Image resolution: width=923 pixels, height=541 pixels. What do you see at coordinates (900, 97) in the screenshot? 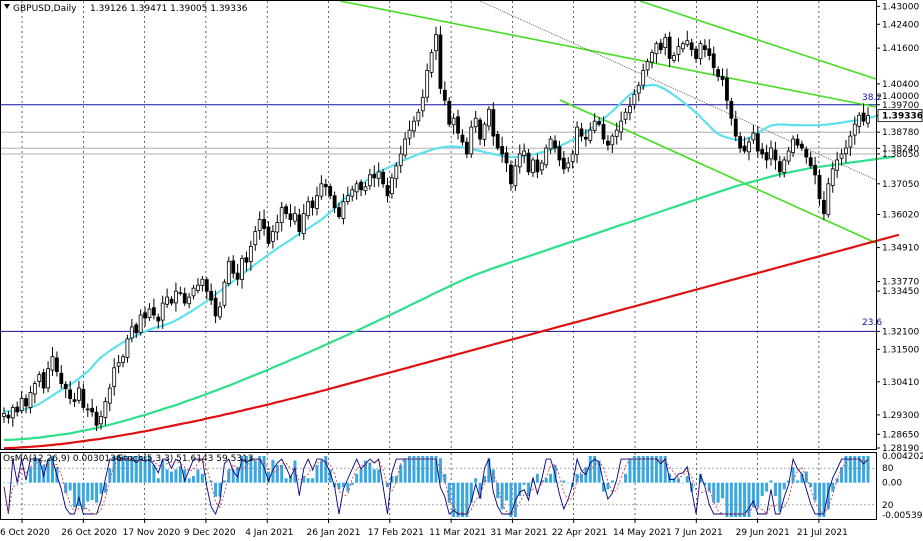
I see `price-label: 1.40000` at bounding box center [900, 97].